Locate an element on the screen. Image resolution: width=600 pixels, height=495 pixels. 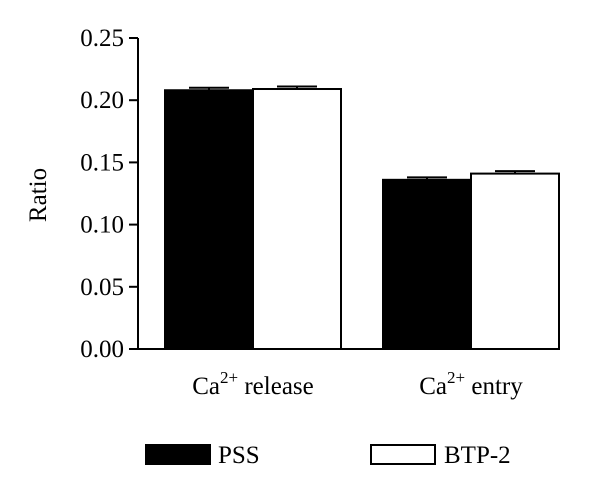
x-category-label: Ca2+ entry is located at coordinates (471, 384).